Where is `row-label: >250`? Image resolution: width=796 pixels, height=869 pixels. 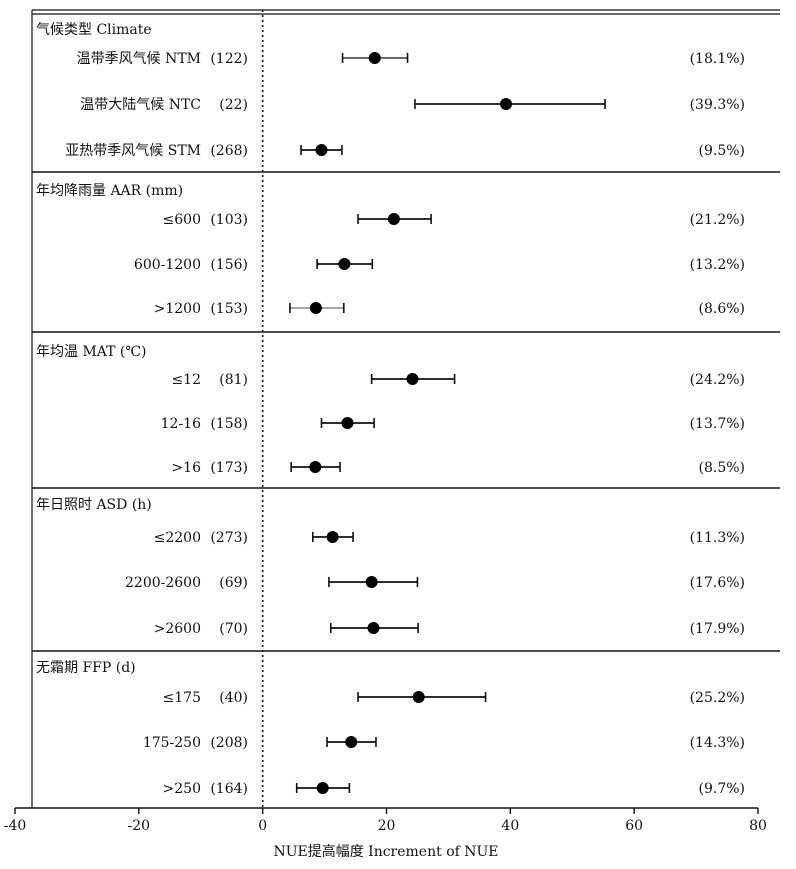 row-label: >250 is located at coordinates (182, 789).